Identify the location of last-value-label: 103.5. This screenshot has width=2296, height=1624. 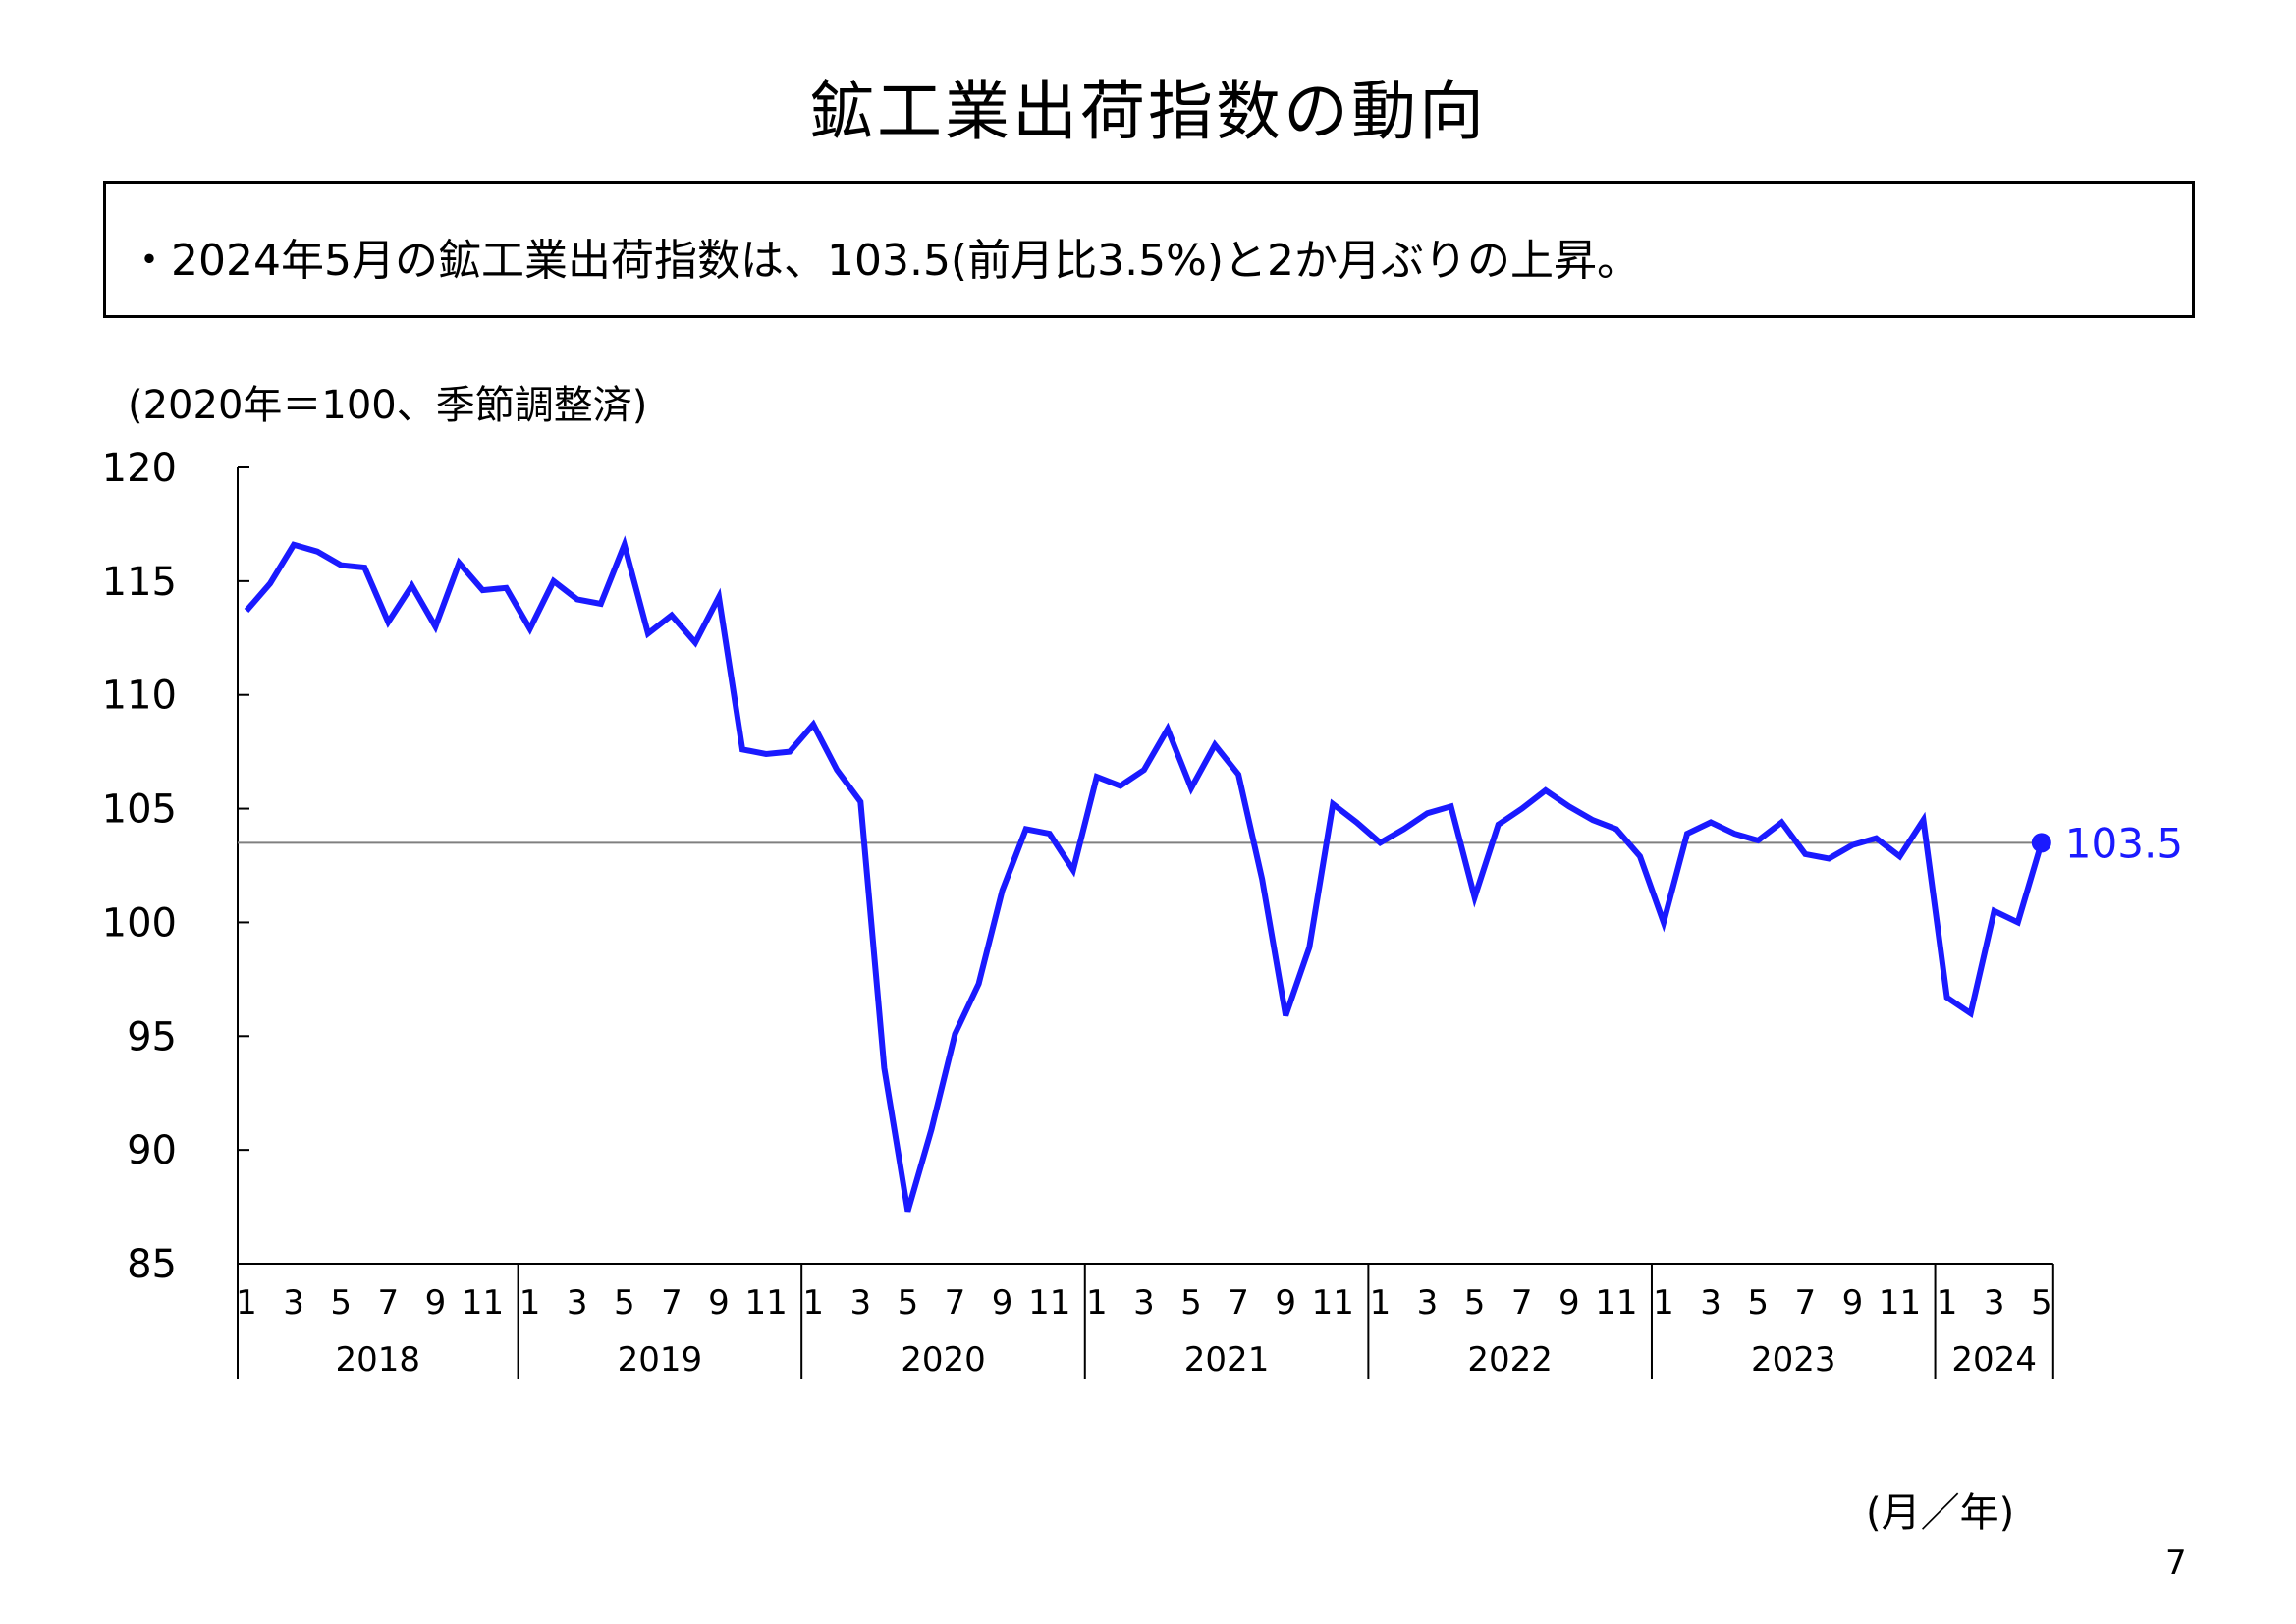
(2124, 843).